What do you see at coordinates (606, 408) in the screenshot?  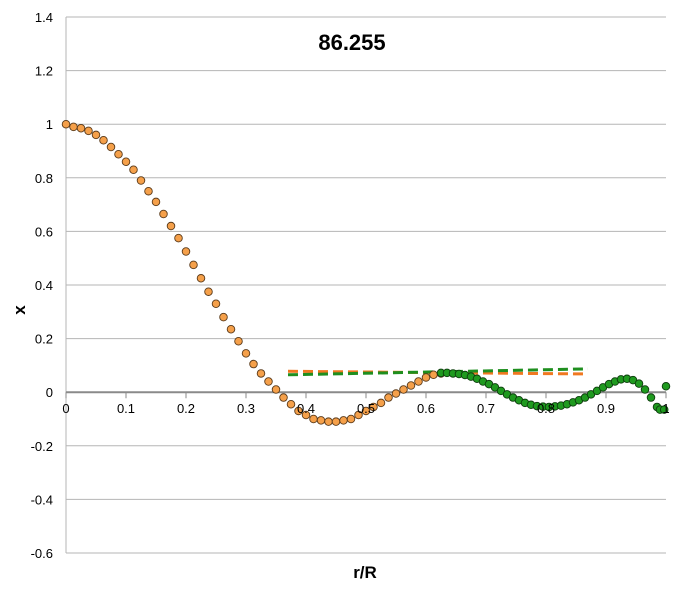 I see `x-tick-label: 0.9` at bounding box center [606, 408].